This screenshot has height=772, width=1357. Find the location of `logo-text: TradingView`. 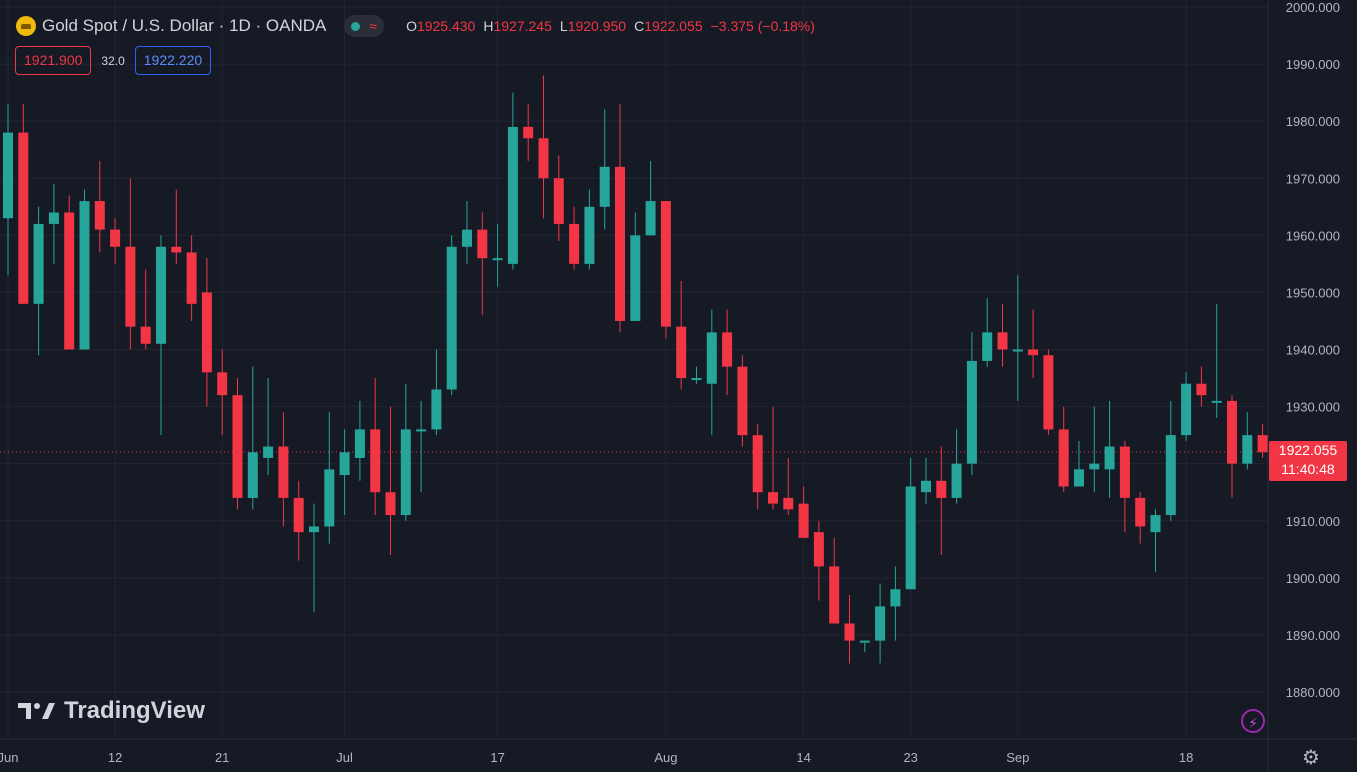

logo-text: TradingView is located at coordinates (134, 710).